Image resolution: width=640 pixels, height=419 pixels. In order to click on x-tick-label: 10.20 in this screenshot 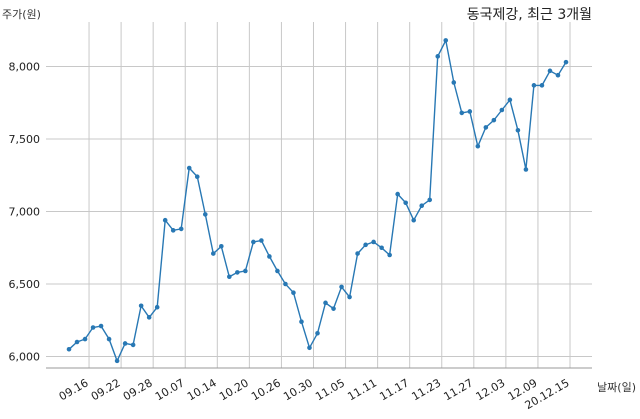, I will do `click(234, 389)`.